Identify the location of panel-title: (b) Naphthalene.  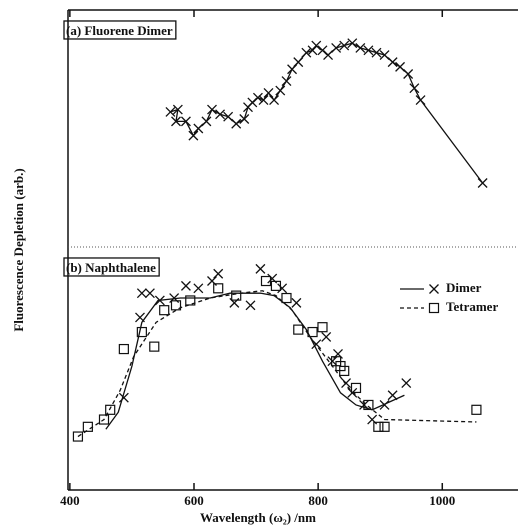
(111, 267).